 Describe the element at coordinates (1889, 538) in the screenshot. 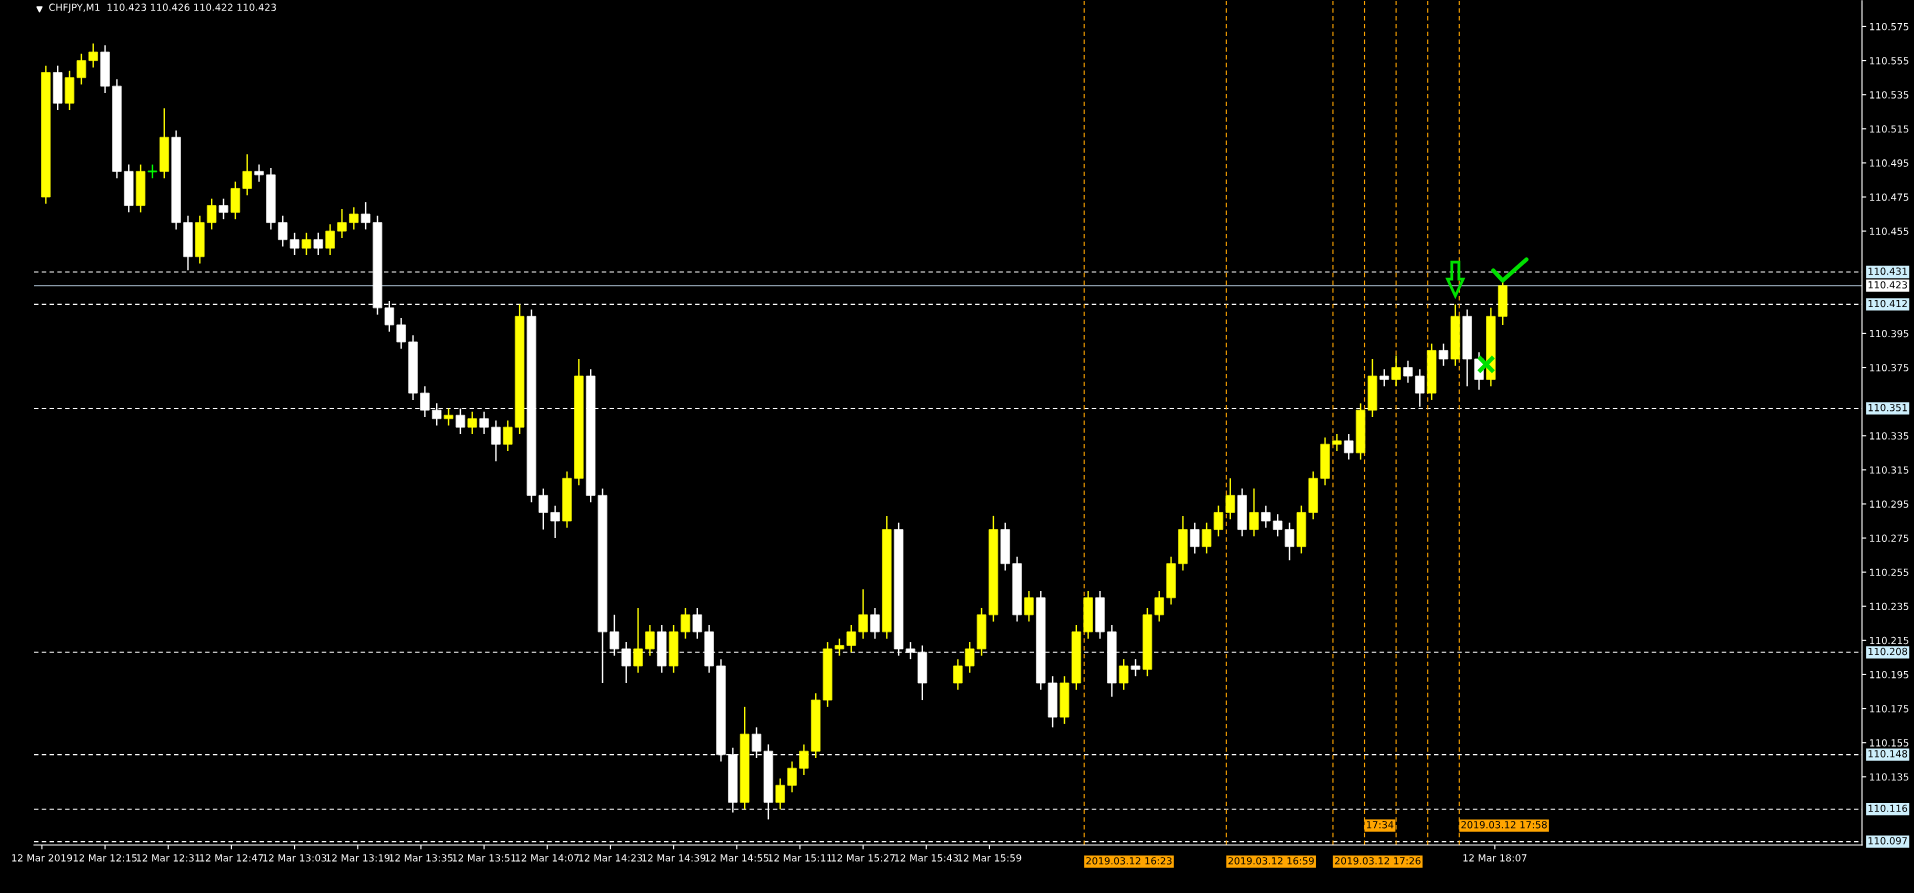

I see `y-tick-label: 110.275` at that location.